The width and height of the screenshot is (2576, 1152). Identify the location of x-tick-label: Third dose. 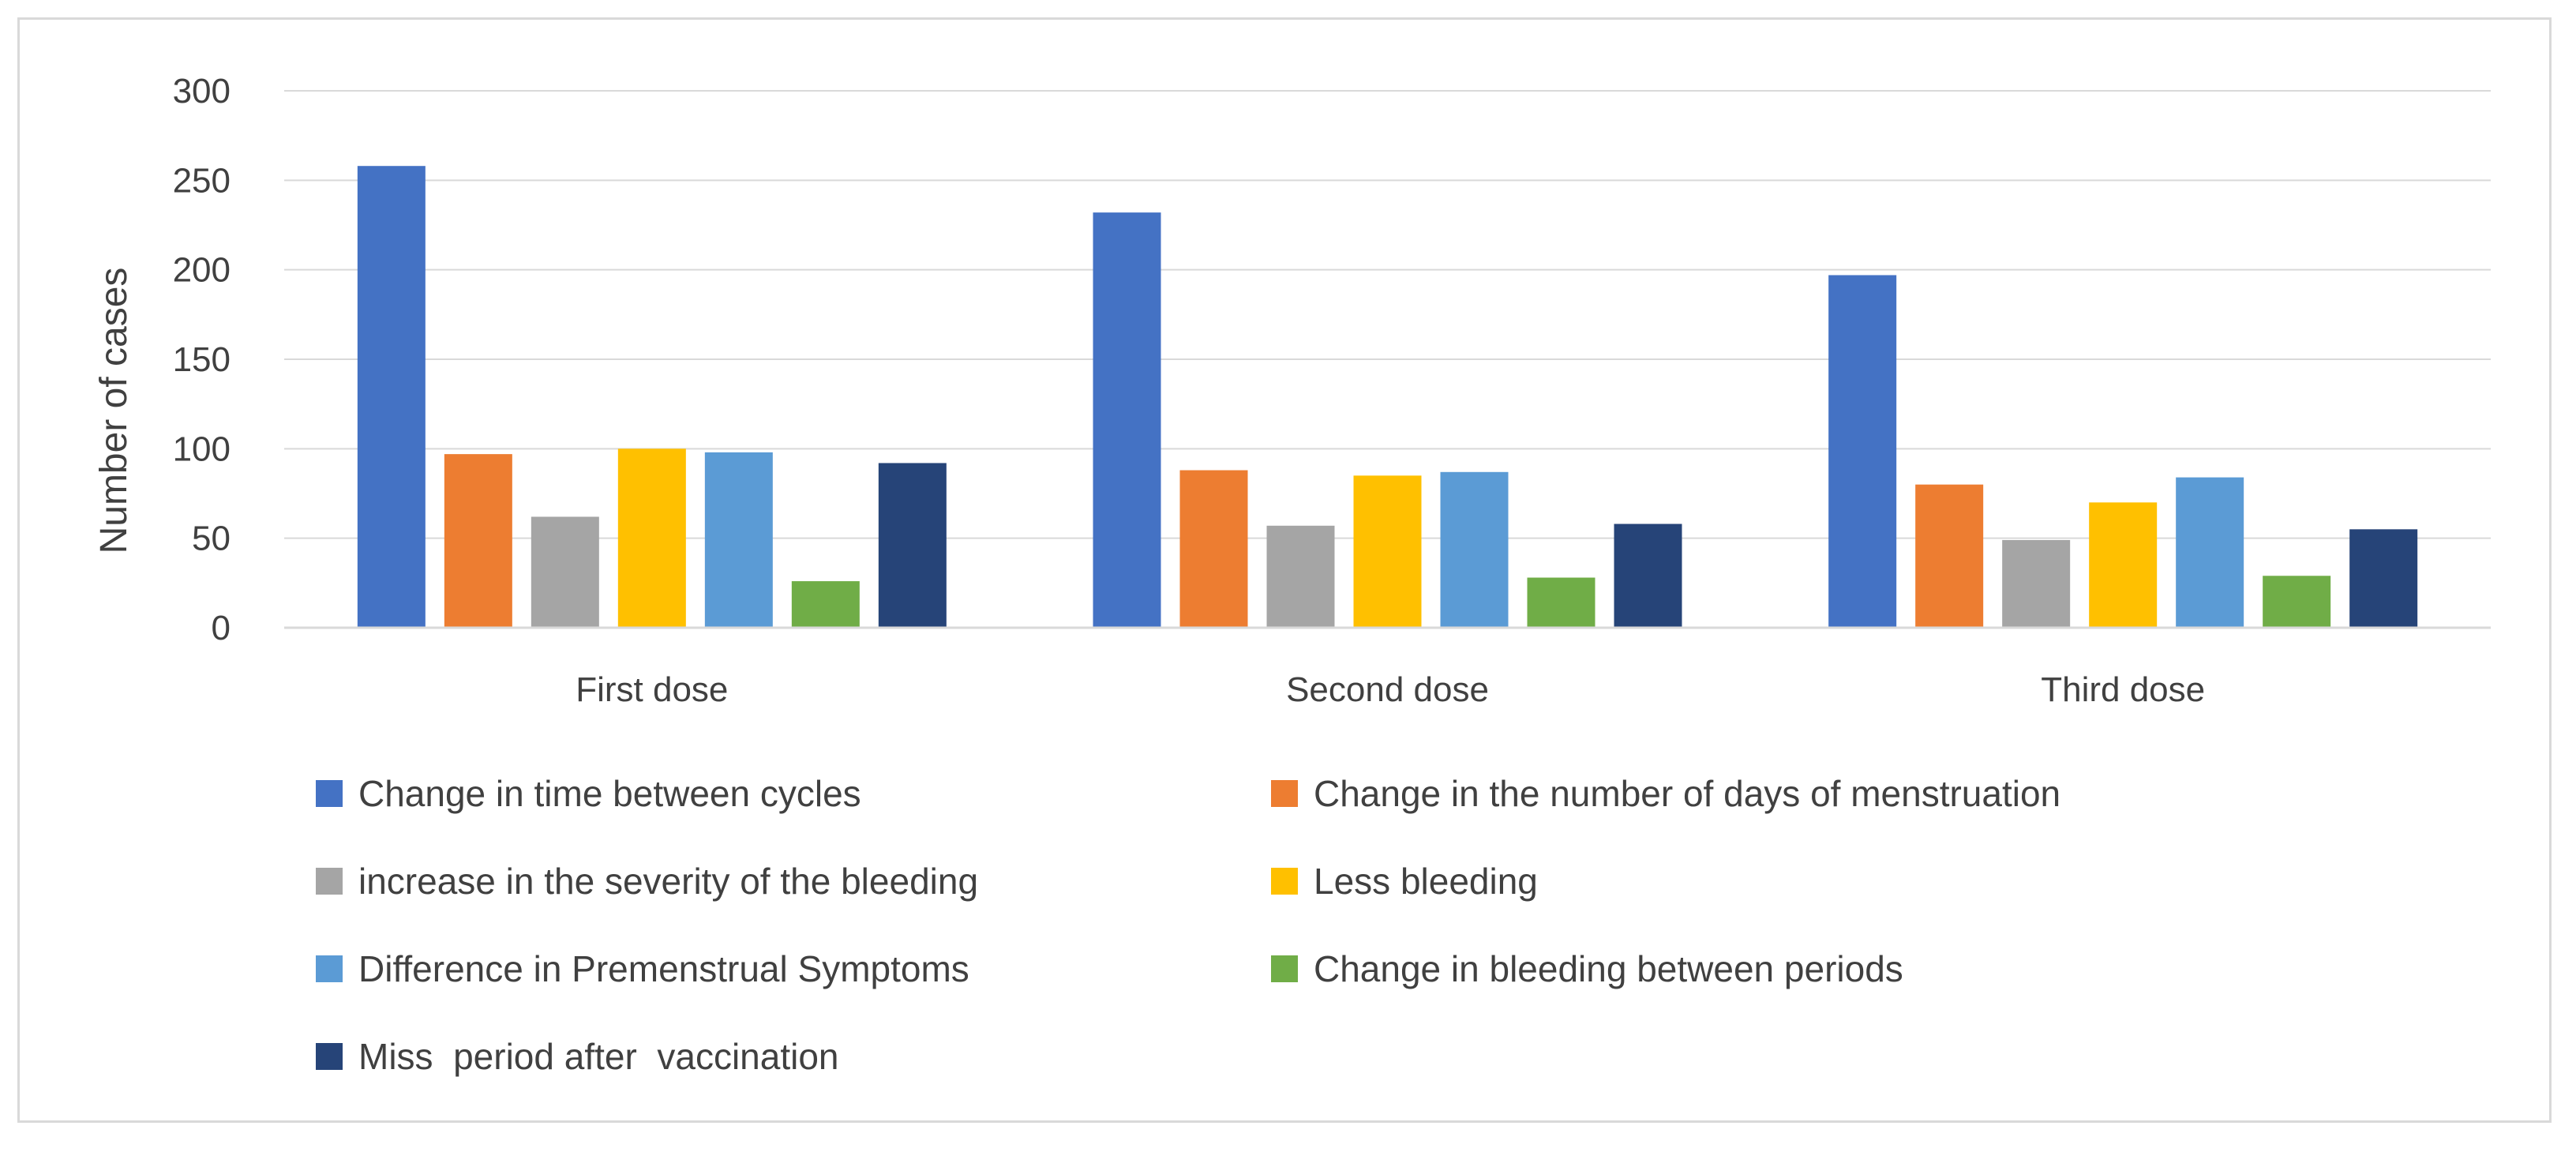
(2123, 689).